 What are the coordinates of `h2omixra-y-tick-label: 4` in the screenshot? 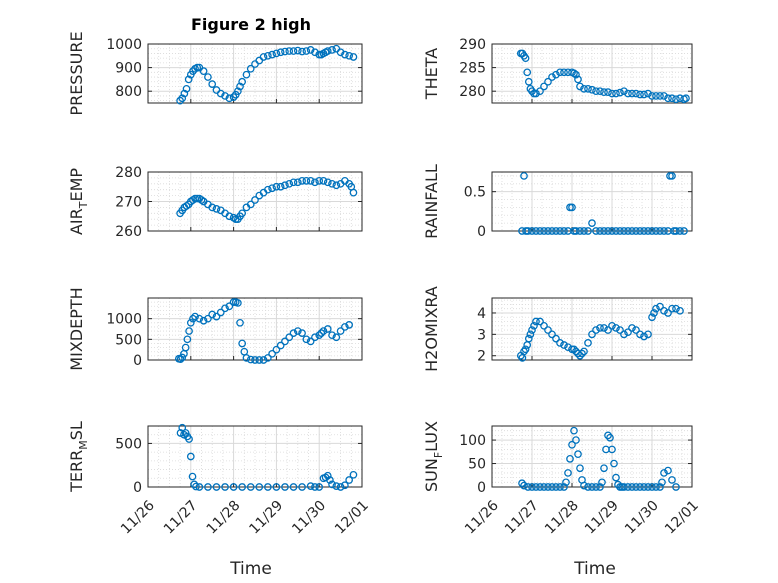 It's located at (481, 314).